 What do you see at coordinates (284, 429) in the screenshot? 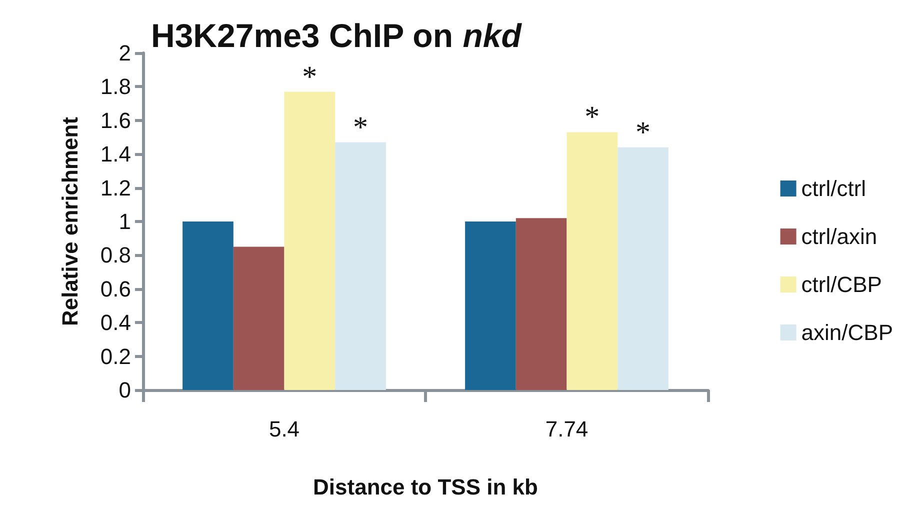
I see `x-tick-label: 5.4` at bounding box center [284, 429].